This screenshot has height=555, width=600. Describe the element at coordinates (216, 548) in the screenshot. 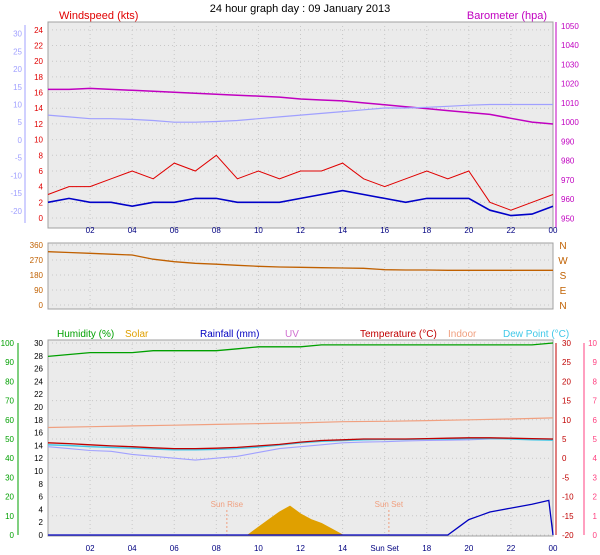

I see `tick-label: 08` at that location.